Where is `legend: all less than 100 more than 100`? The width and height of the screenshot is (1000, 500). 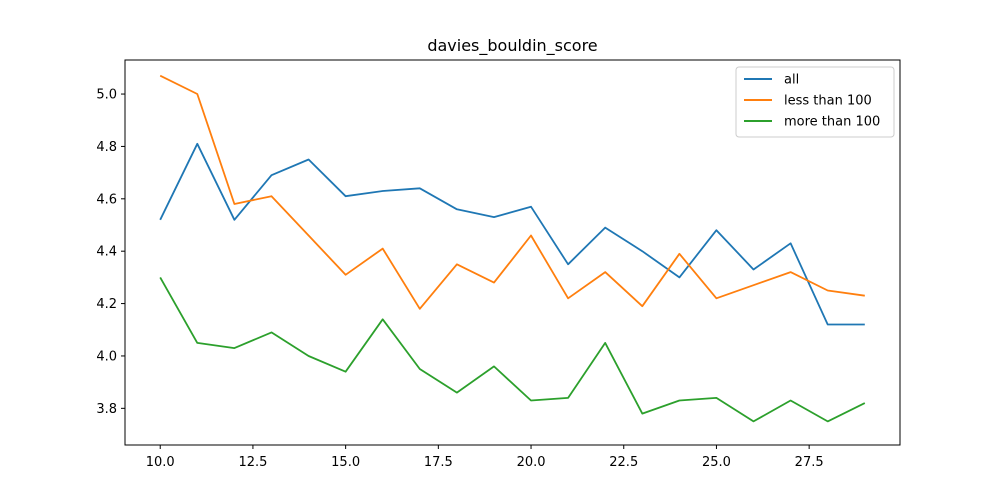 legend: all less than 100 more than 100 is located at coordinates (815, 102).